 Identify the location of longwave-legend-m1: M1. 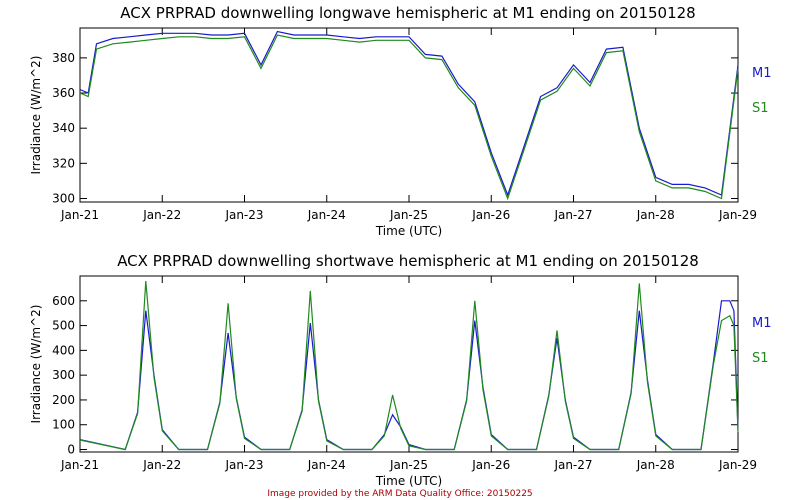
(762, 73).